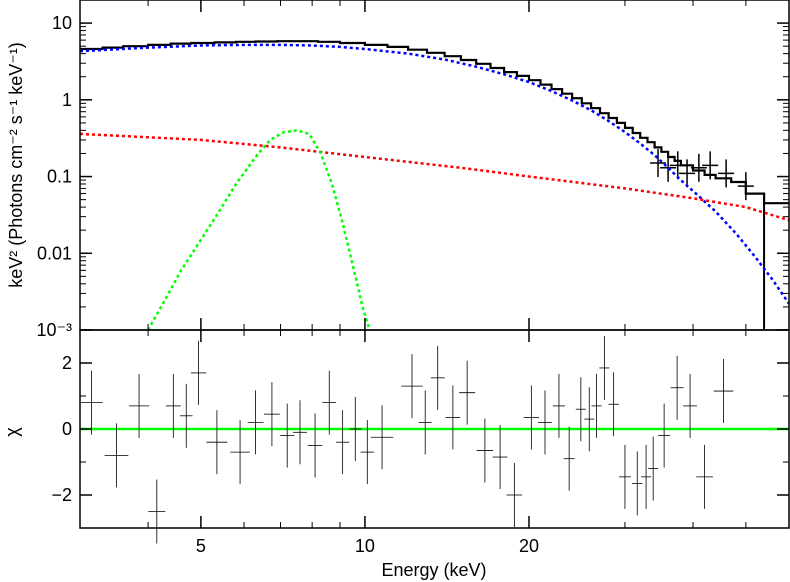 The width and height of the screenshot is (790, 582). What do you see at coordinates (54, 253) in the screenshot?
I see `y-tick-label: 0.01` at bounding box center [54, 253].